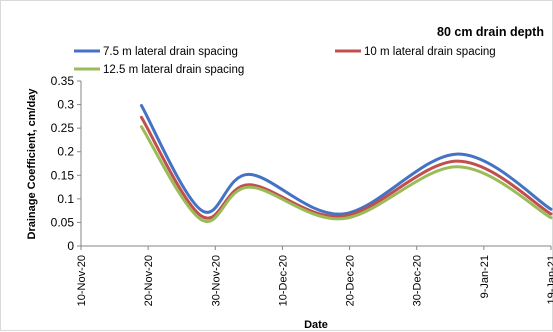 The height and width of the screenshot is (332, 553). I want to click on x-tick-label: 10-Dec-20, so click(283, 280).